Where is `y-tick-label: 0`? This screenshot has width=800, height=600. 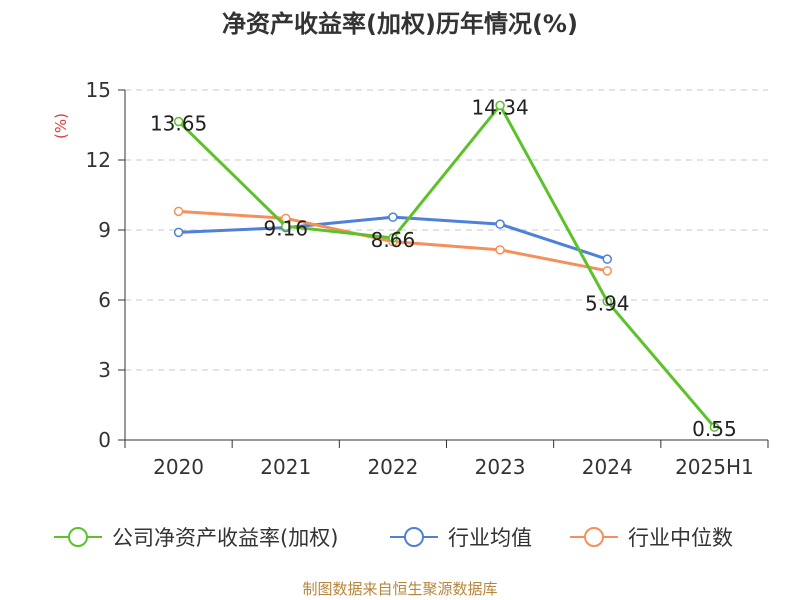
y-tick-label: 0 is located at coordinates (104, 440).